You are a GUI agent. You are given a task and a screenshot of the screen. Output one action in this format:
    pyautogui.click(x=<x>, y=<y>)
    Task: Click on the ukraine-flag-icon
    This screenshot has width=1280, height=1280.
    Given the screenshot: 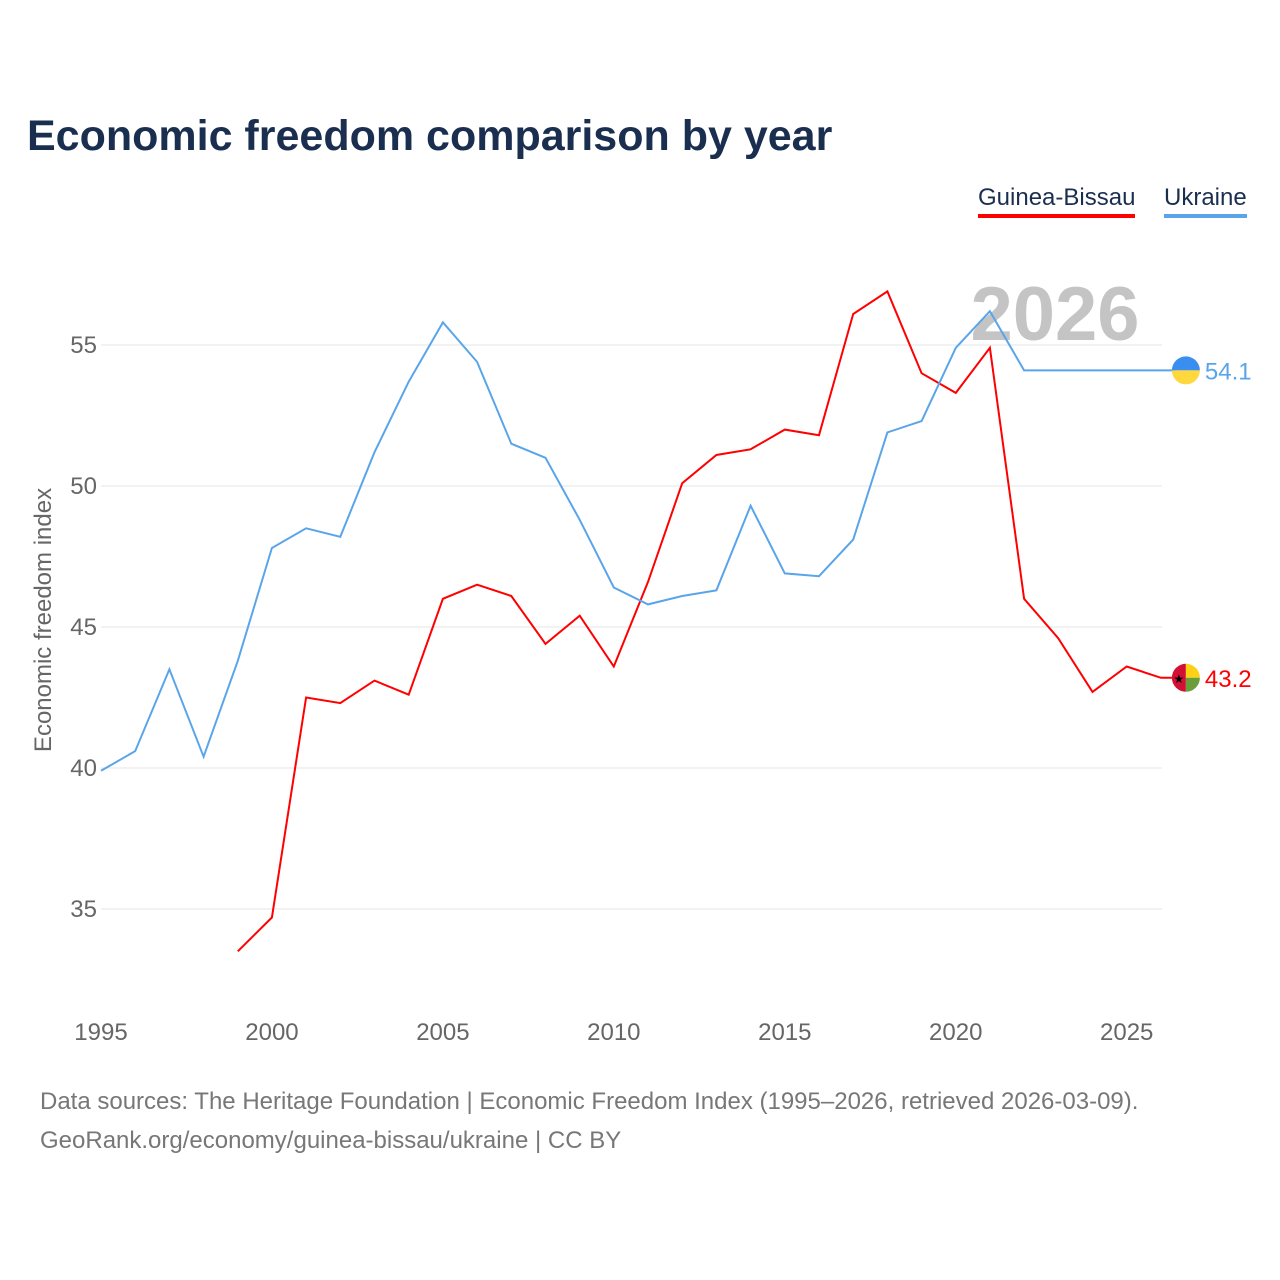 What is the action you would take?
    pyautogui.click(x=1185, y=370)
    